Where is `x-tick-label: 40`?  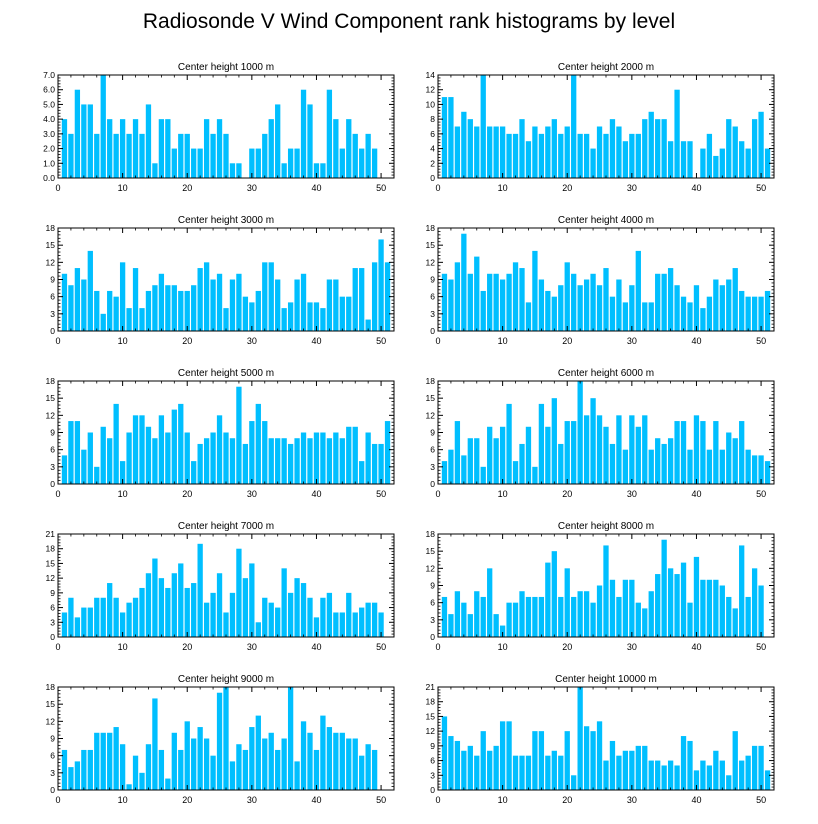
x-tick-label: 40 is located at coordinates (696, 188).